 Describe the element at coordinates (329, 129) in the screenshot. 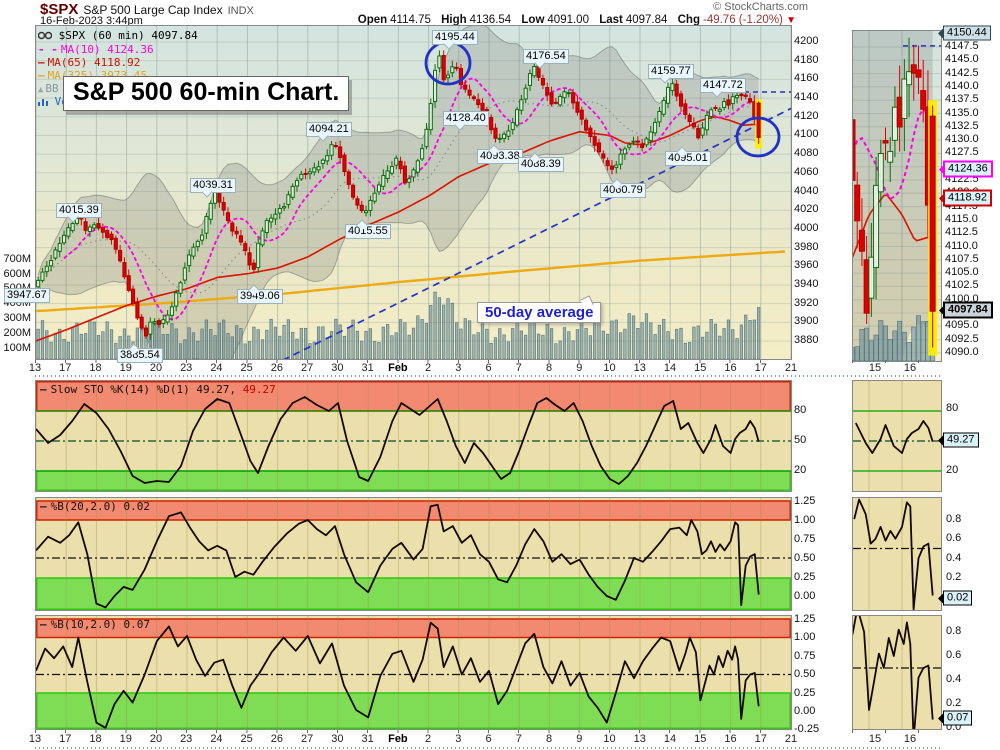

I see `price-callout: 4094.21` at that location.